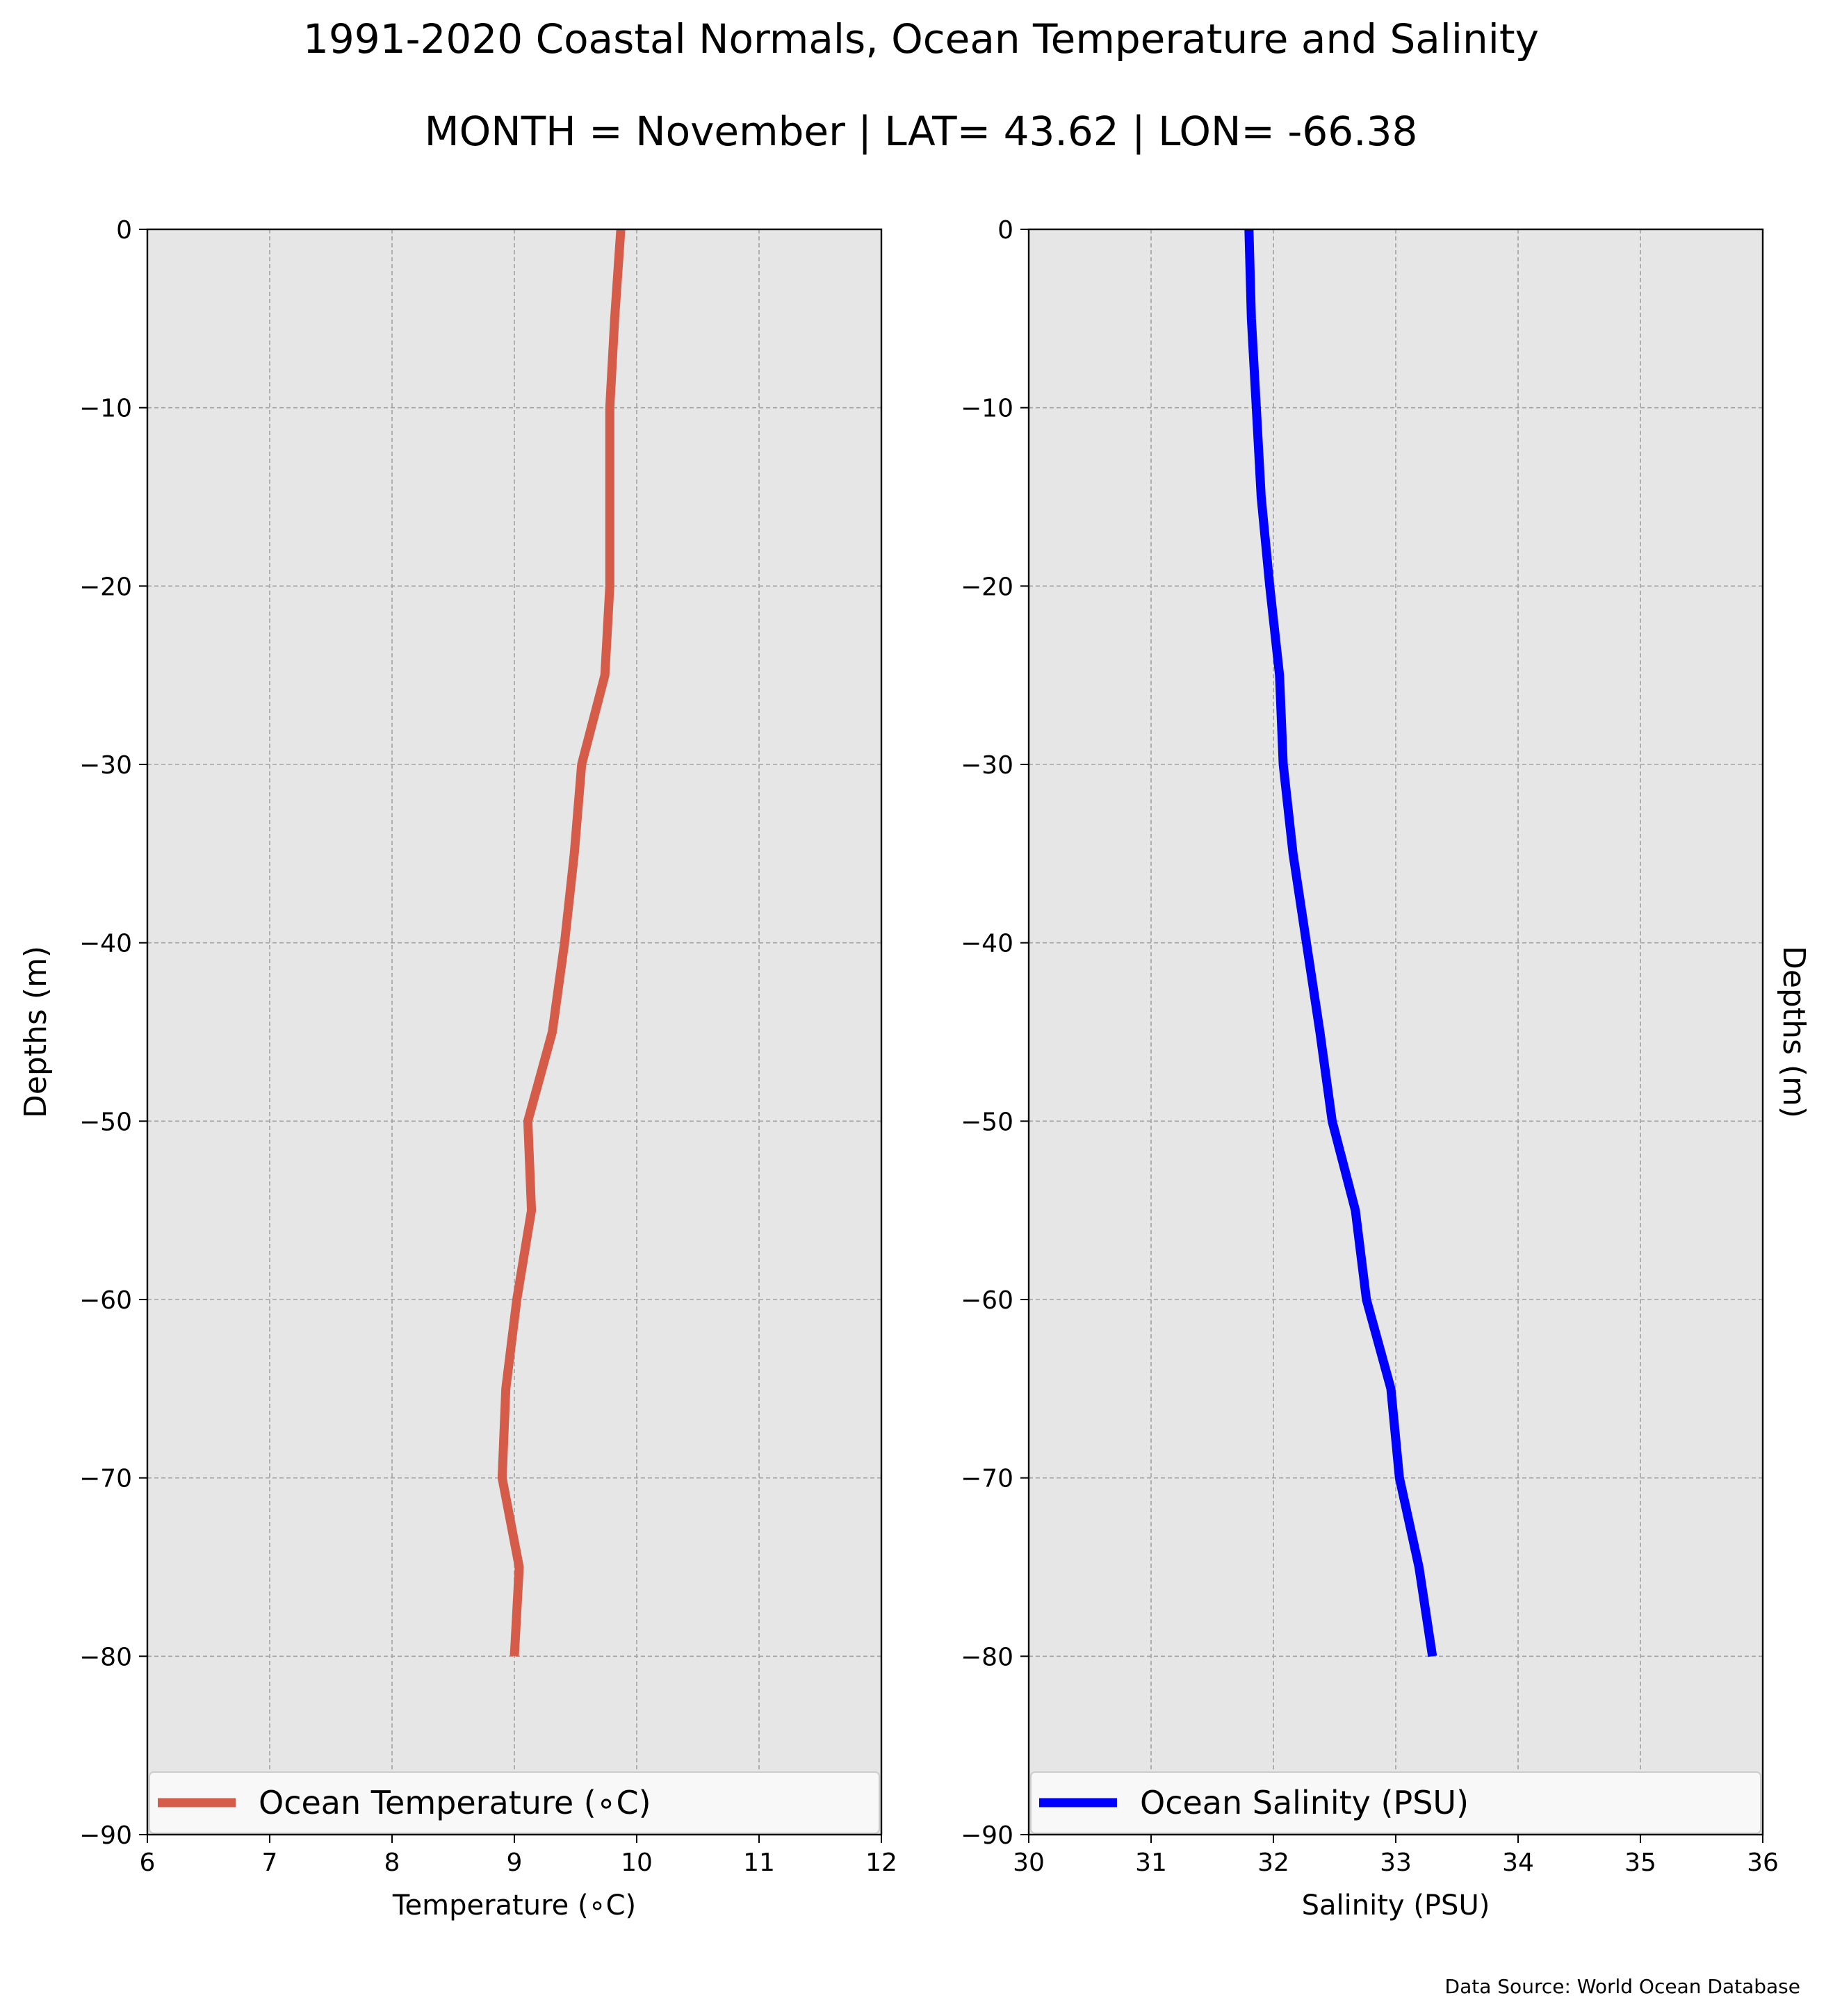  Describe the element at coordinates (759, 1863) in the screenshot. I see `temperature-x-tick-label: 11` at that location.